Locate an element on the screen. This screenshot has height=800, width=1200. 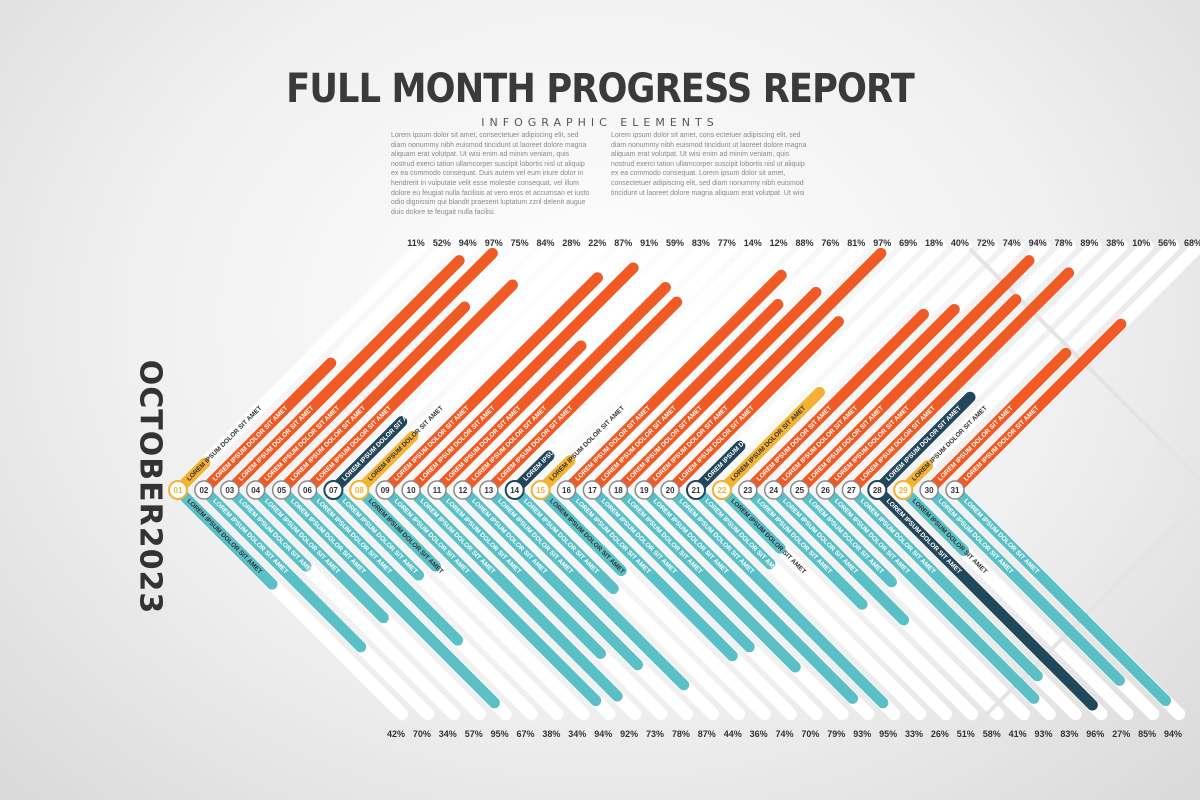
bottom-percent-label: 58% is located at coordinates (992, 734).